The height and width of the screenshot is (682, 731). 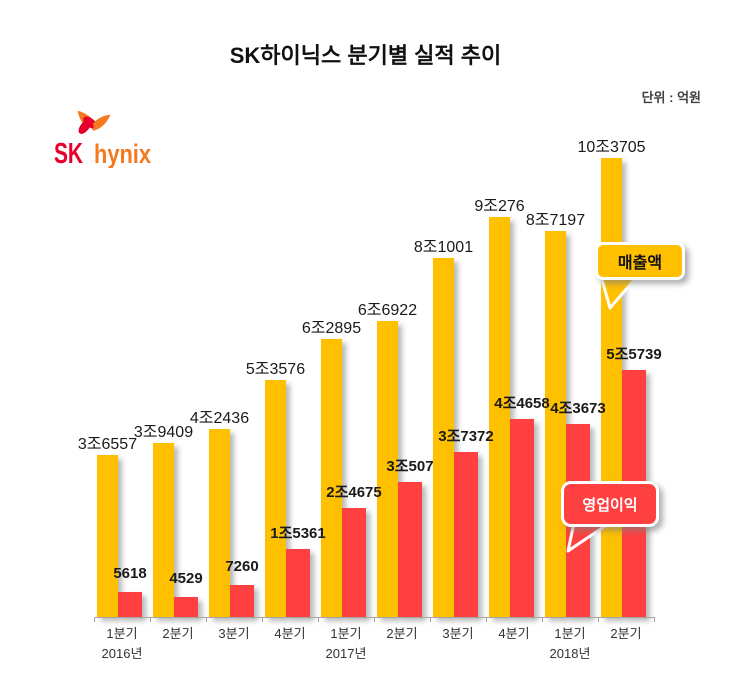 I want to click on revenue-value-label: 3조6557, so click(x=107, y=444).